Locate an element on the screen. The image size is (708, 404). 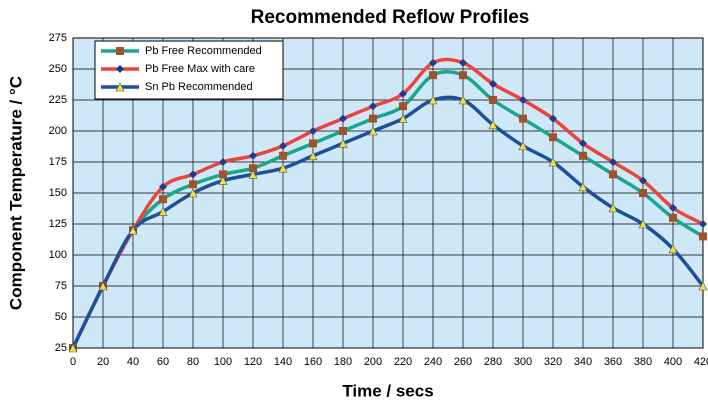
x-tick-label: 200 is located at coordinates (373, 362).